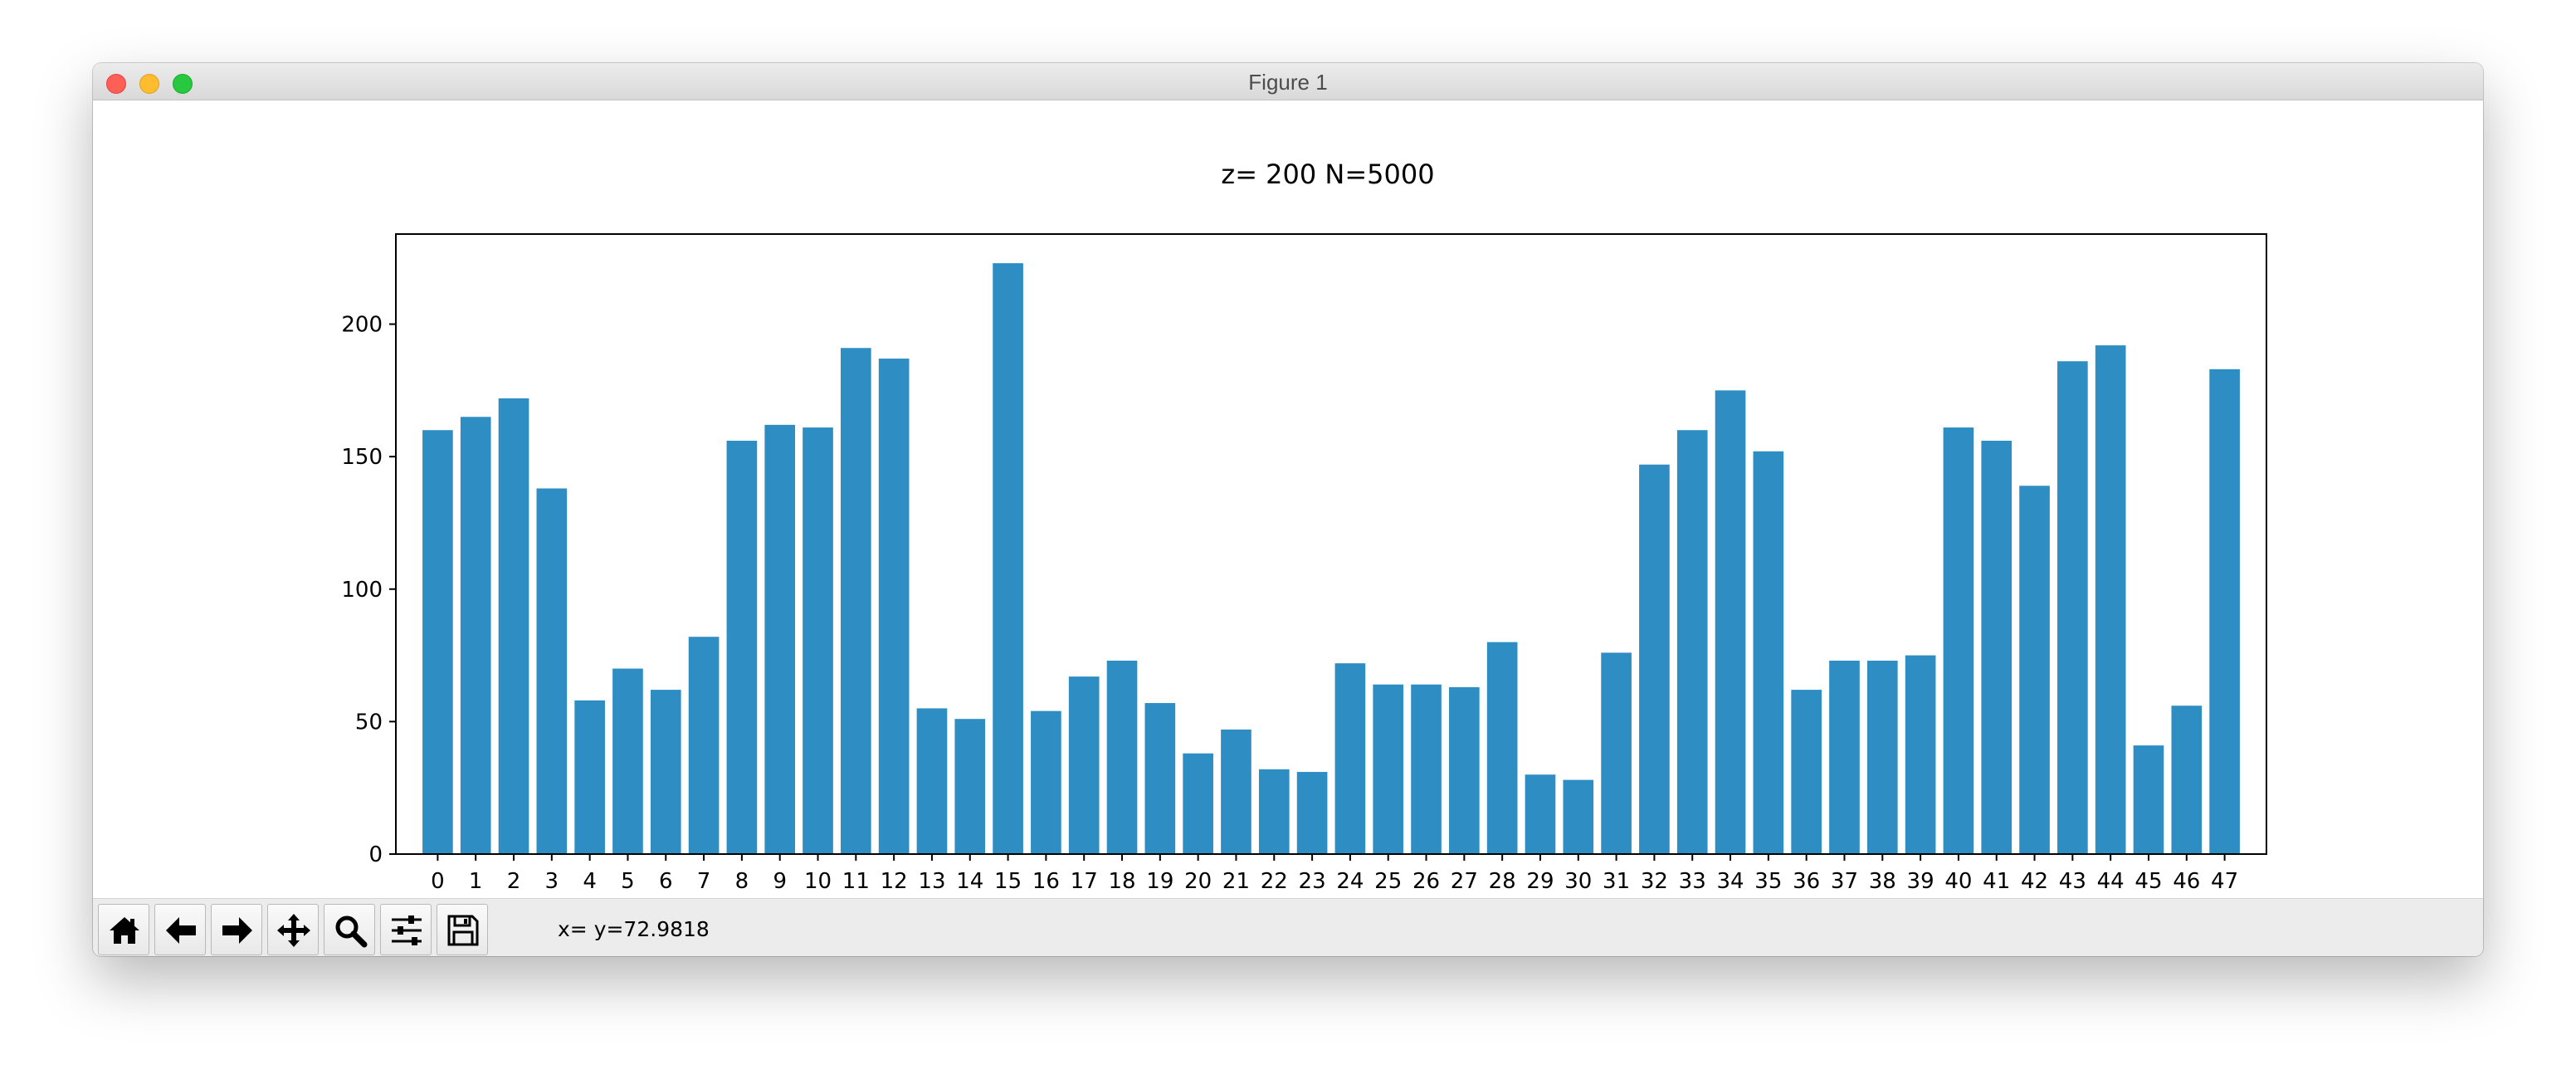 The height and width of the screenshot is (1079, 2576). Describe the element at coordinates (1388, 881) in the screenshot. I see `x-tick-label: 25` at that location.